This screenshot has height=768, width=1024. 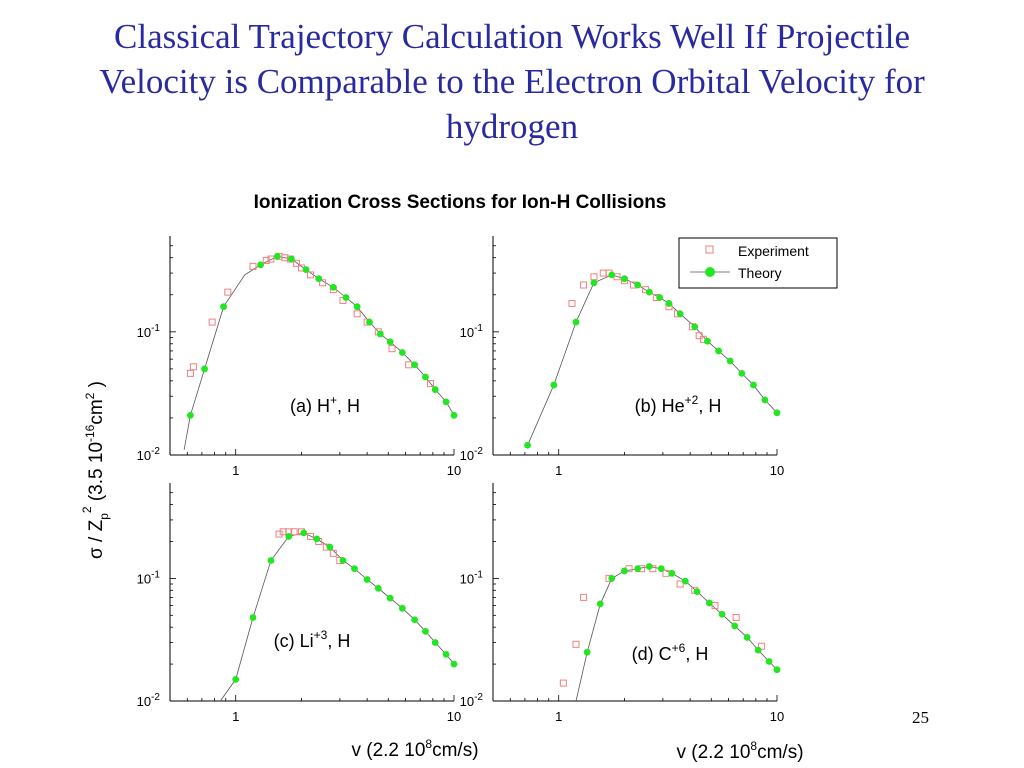 I want to click on x-tick-label: 10, so click(x=454, y=716).